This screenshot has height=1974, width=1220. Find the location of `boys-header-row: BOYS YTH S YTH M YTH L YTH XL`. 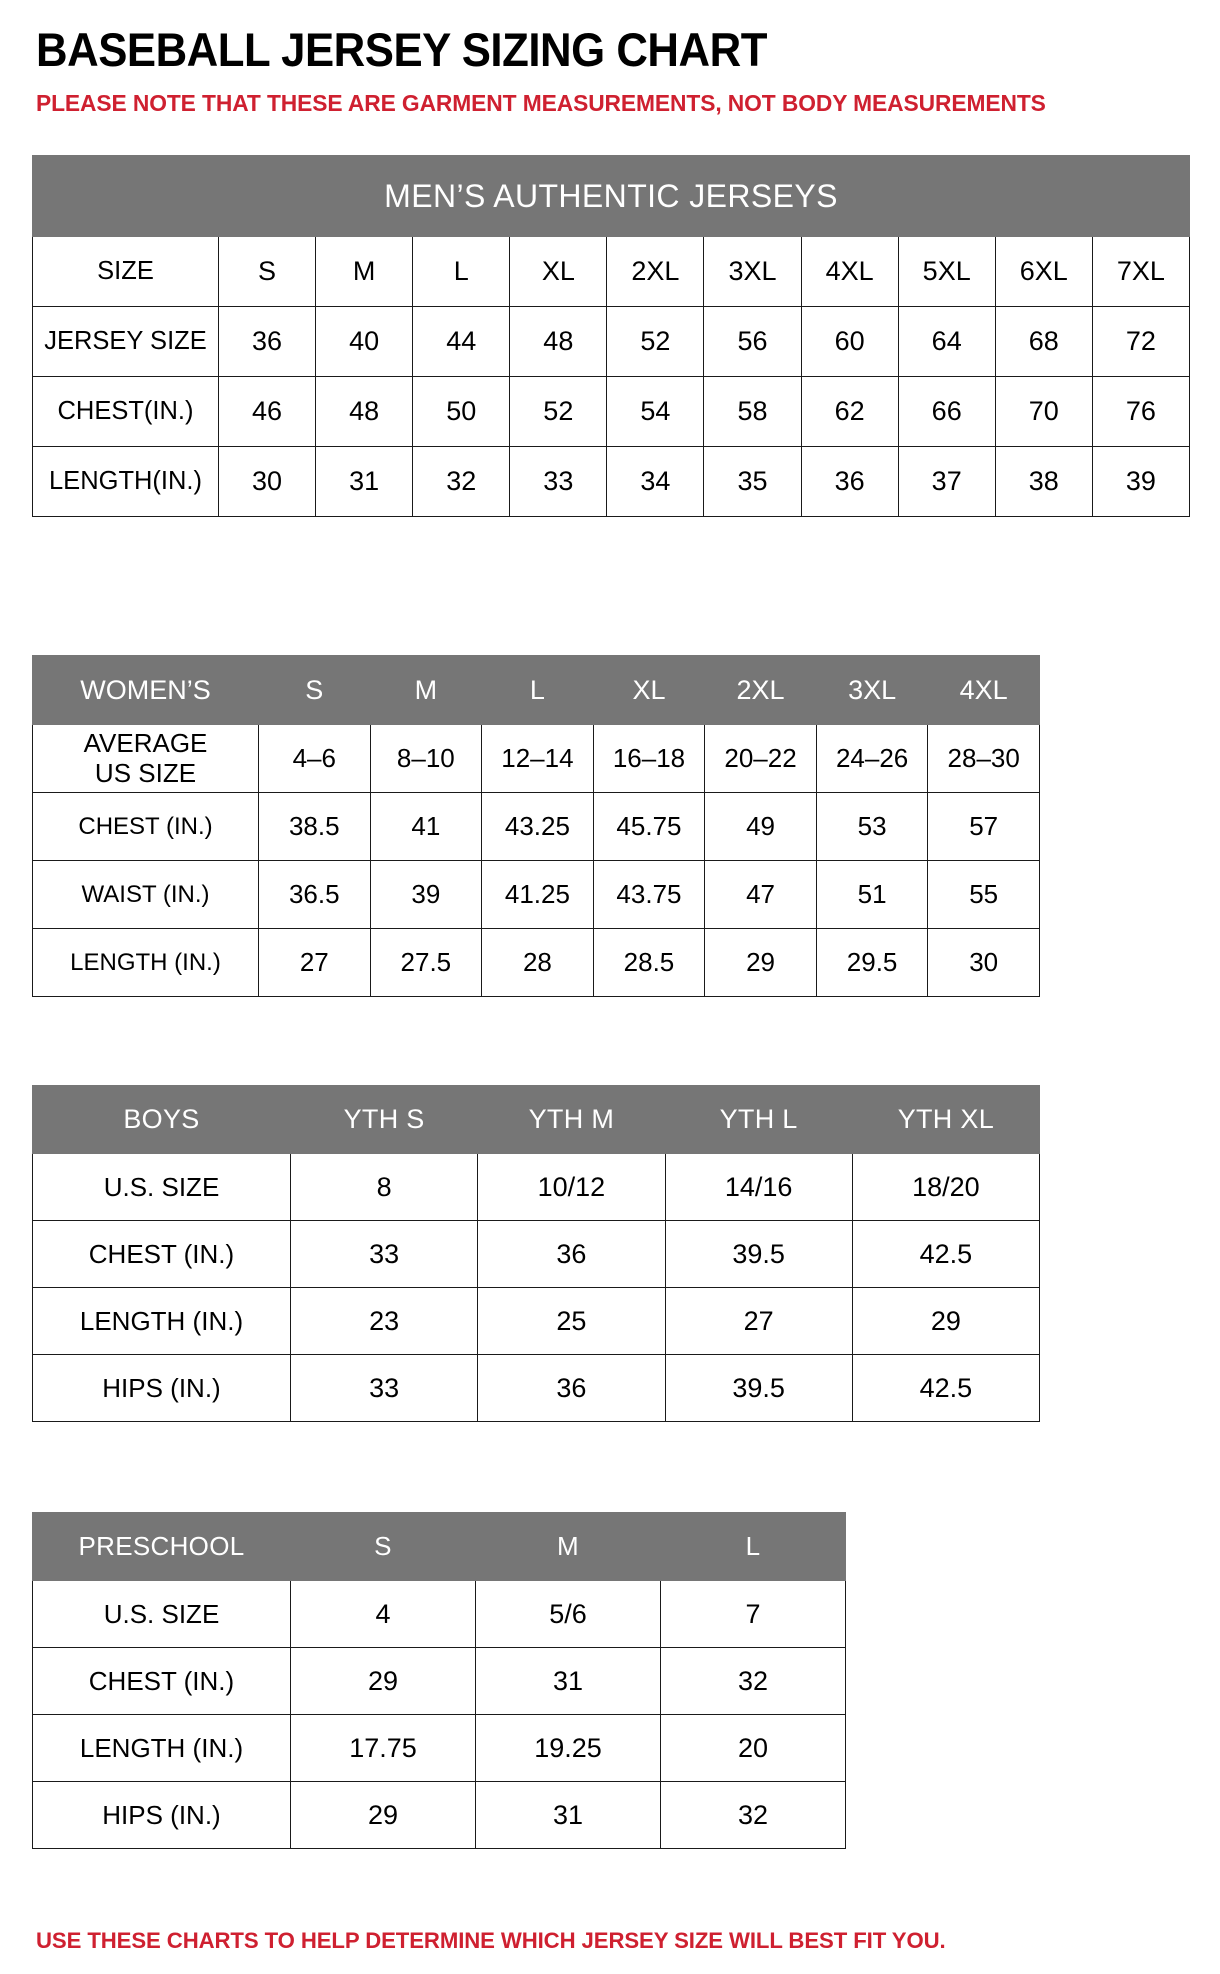

boys-header-row: BOYS YTH S YTH M YTH L YTH XL is located at coordinates (536, 1119).